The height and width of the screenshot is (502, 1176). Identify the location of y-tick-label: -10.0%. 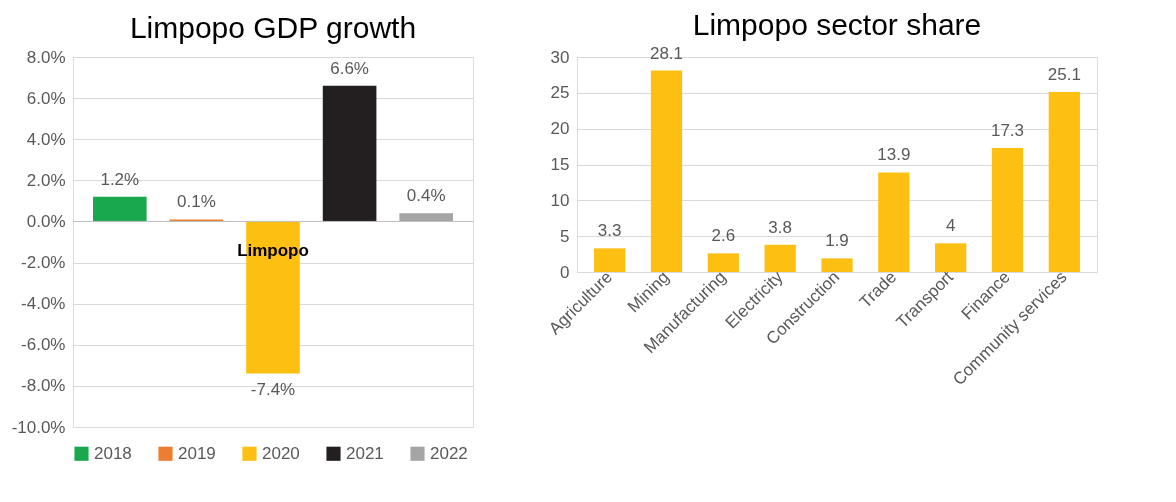
(38, 427).